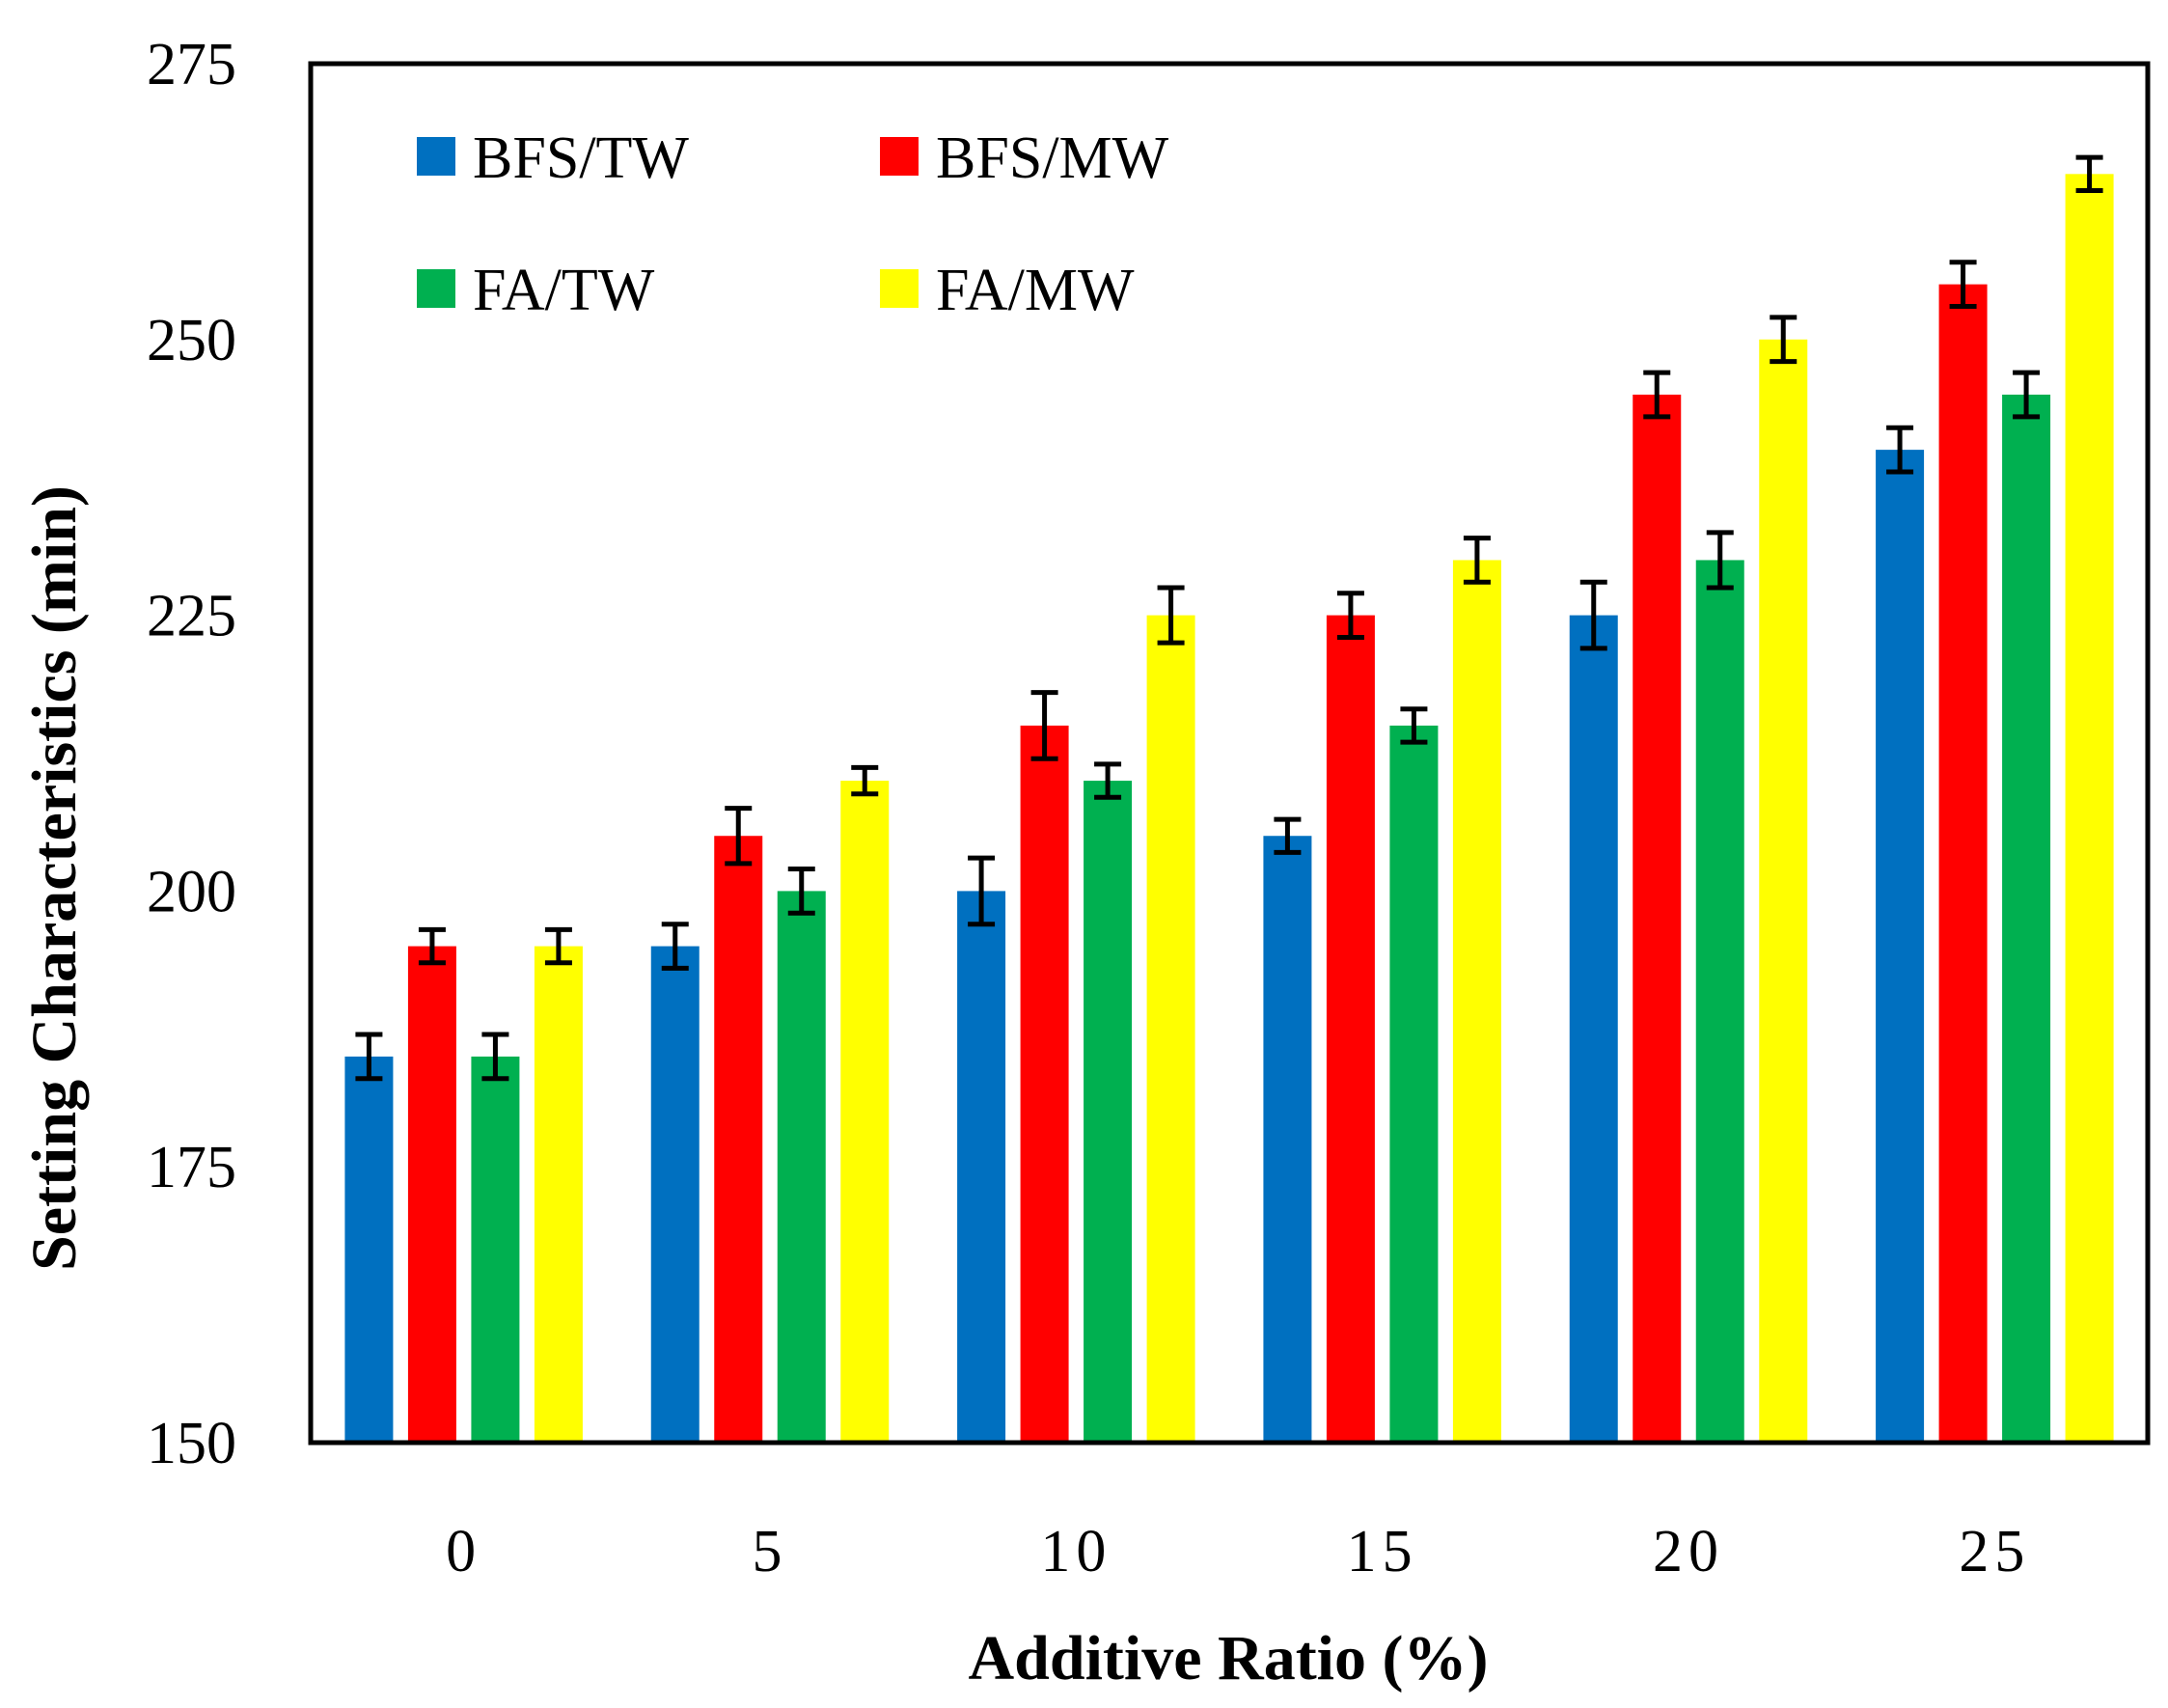  Describe the element at coordinates (191, 891) in the screenshot. I see `y-tick-label: 200` at that location.